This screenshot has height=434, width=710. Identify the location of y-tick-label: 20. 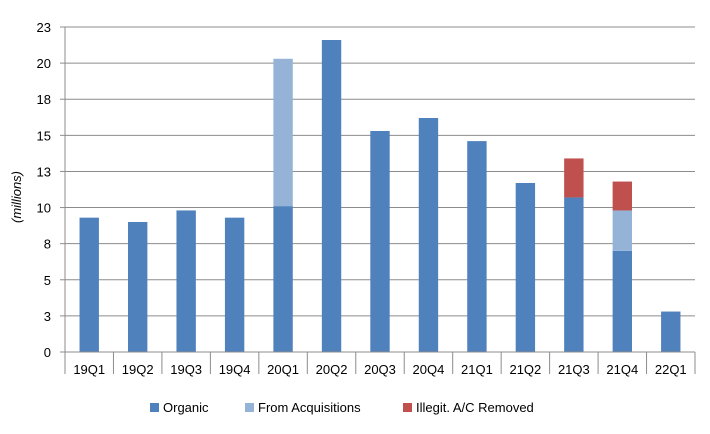
(44, 63).